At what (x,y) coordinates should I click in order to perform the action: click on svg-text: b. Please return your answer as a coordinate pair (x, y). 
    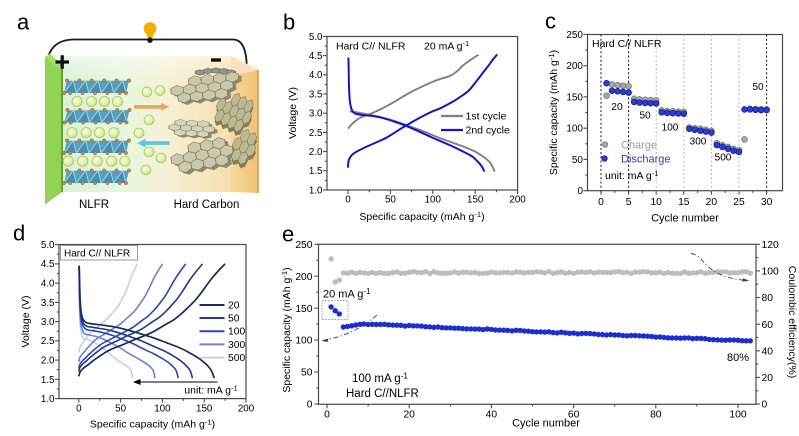
    Looking at the image, I should click on (289, 22).